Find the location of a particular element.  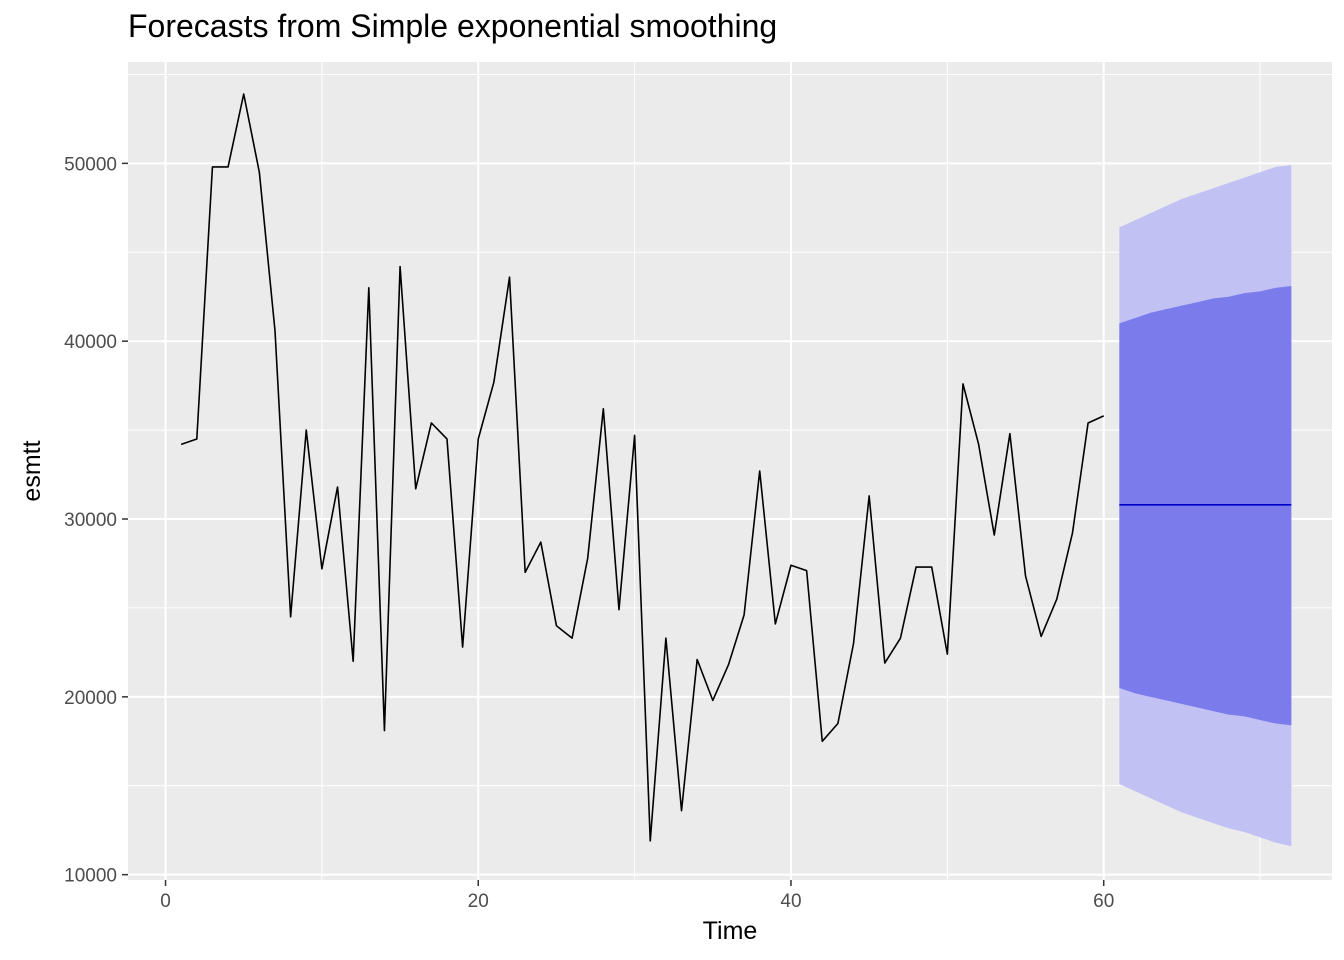

y-tick-label: 20000 is located at coordinates (90, 698).